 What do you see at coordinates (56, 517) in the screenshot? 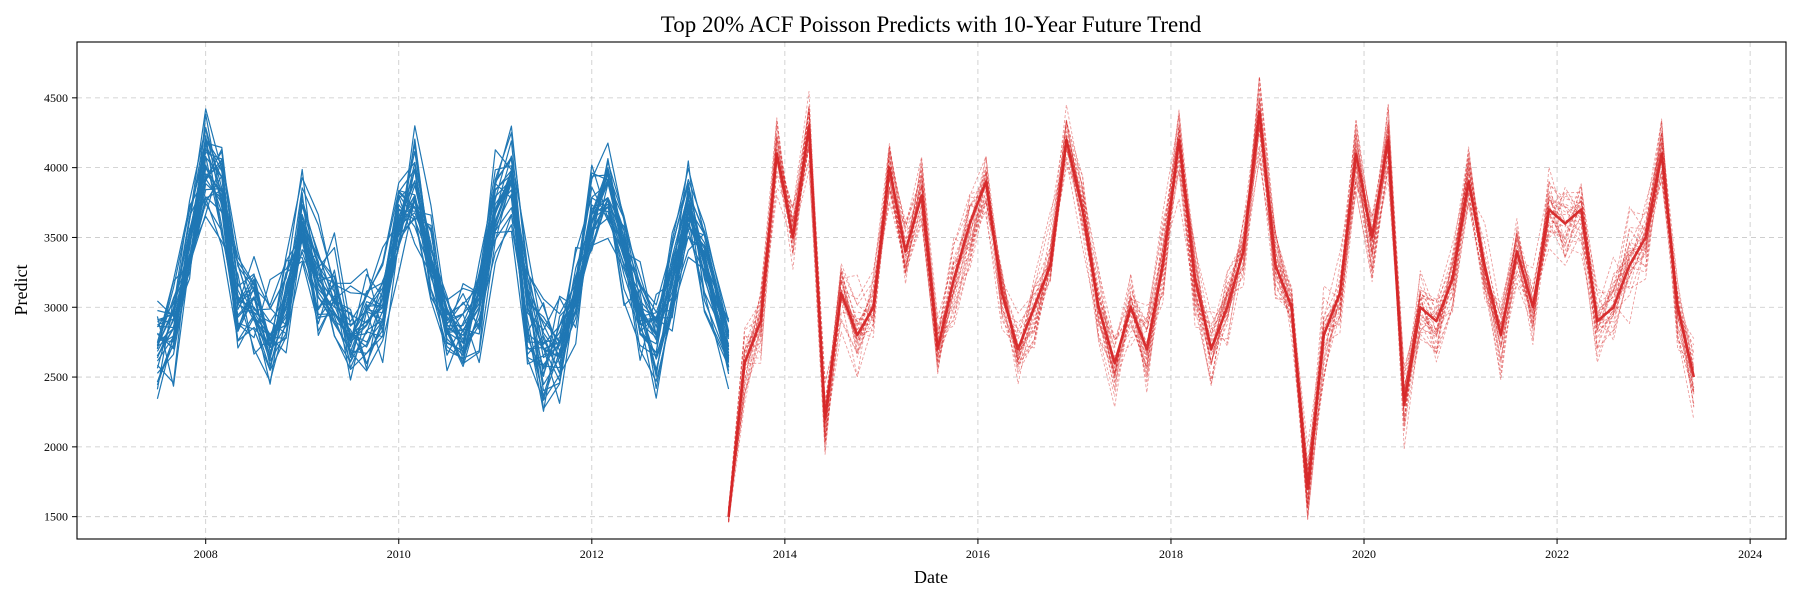
I see `y-tick-label: 1500` at bounding box center [56, 517].